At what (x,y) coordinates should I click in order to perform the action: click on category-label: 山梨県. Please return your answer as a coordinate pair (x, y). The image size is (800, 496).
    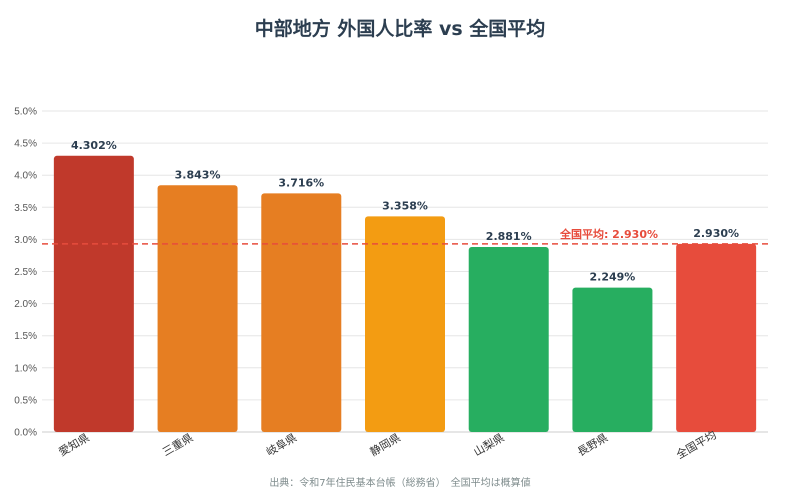
    Looking at the image, I should click on (489, 444).